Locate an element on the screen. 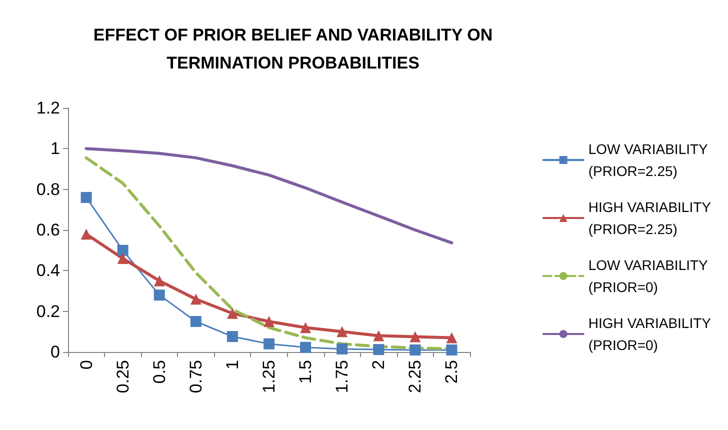 This screenshot has height=430, width=728. x-tick-label: 1.75 is located at coordinates (342, 377).